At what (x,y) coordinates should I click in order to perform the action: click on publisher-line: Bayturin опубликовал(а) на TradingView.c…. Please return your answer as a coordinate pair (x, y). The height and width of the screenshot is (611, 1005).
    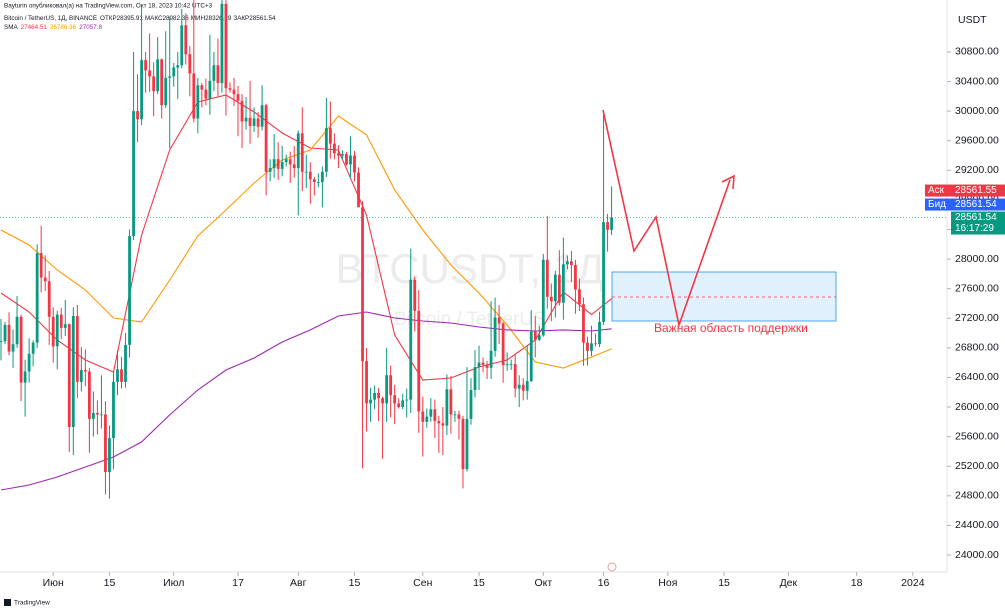
    Looking at the image, I should click on (108, 6).